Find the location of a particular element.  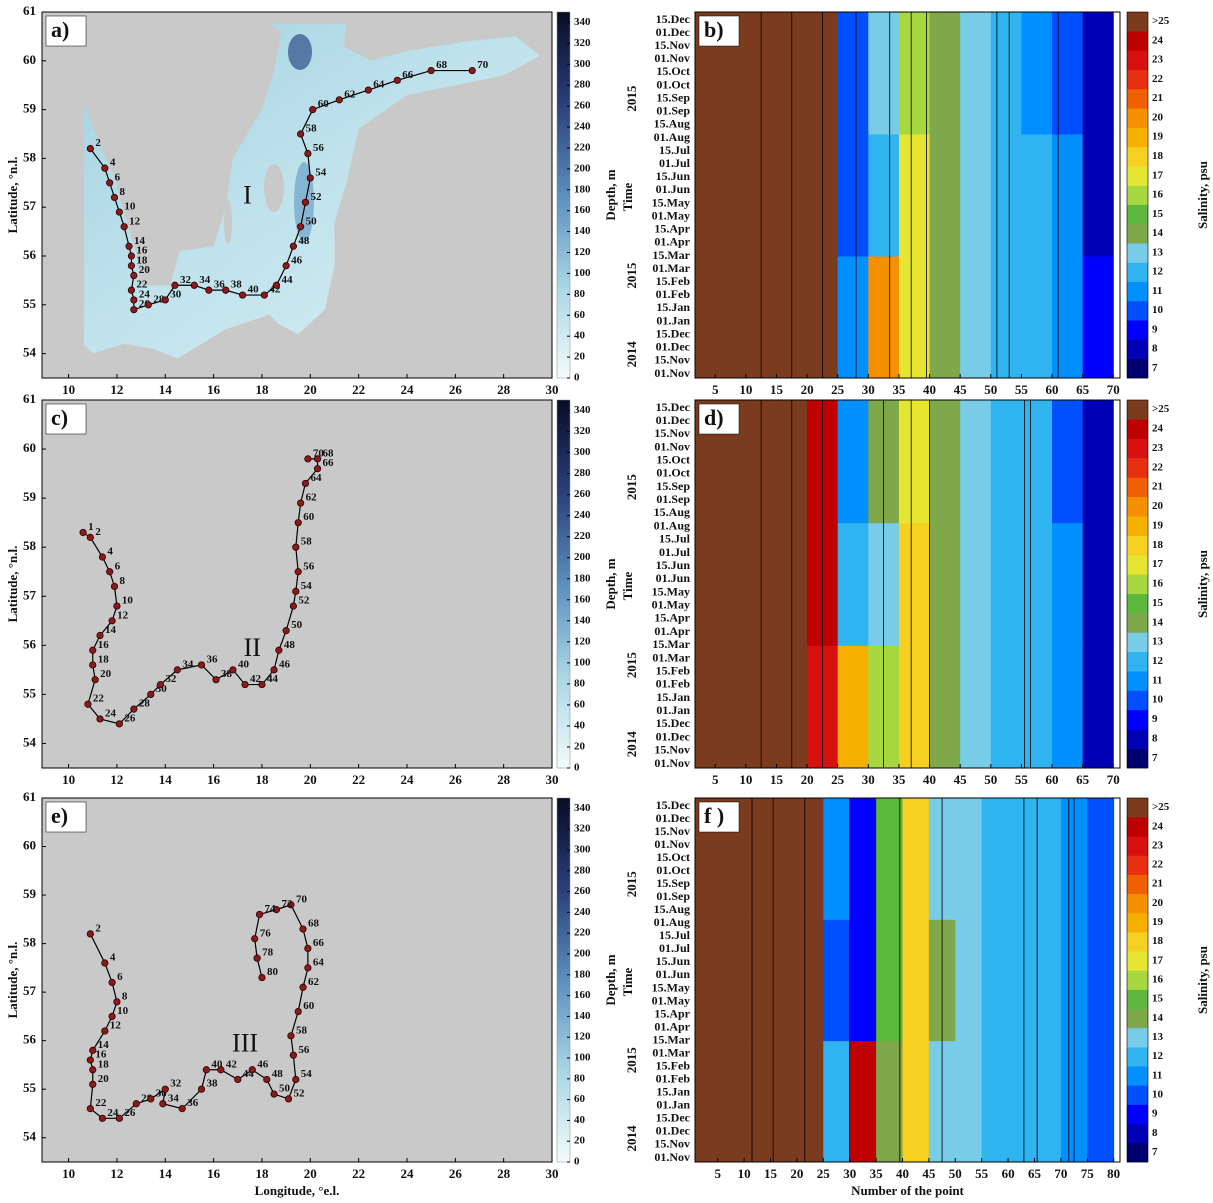

x-tick-label: 5 is located at coordinates (715, 779).